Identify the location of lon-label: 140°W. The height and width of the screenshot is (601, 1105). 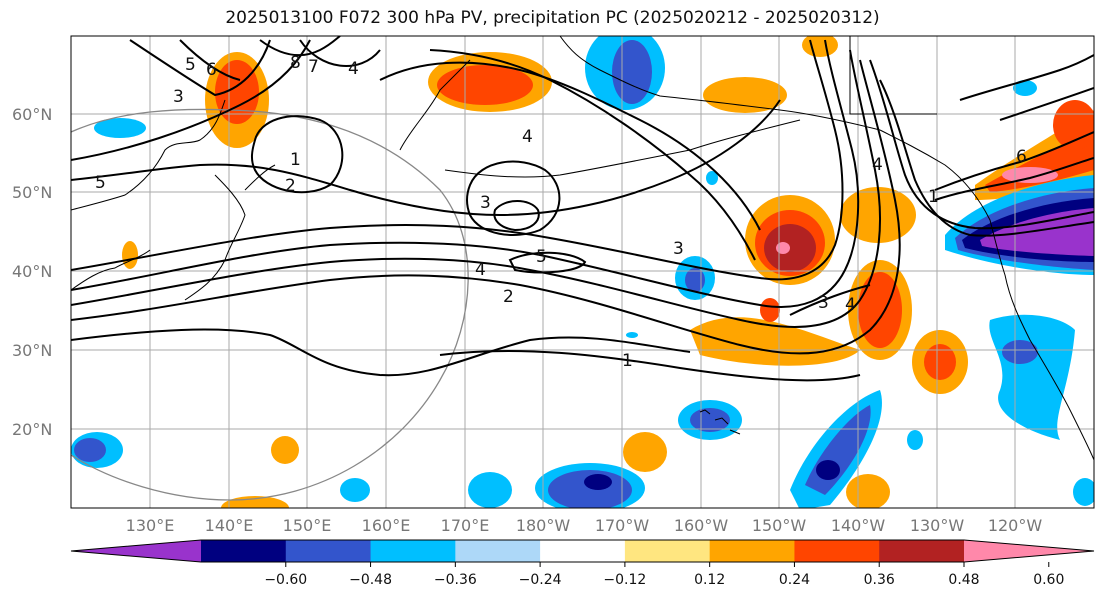
(858, 525).